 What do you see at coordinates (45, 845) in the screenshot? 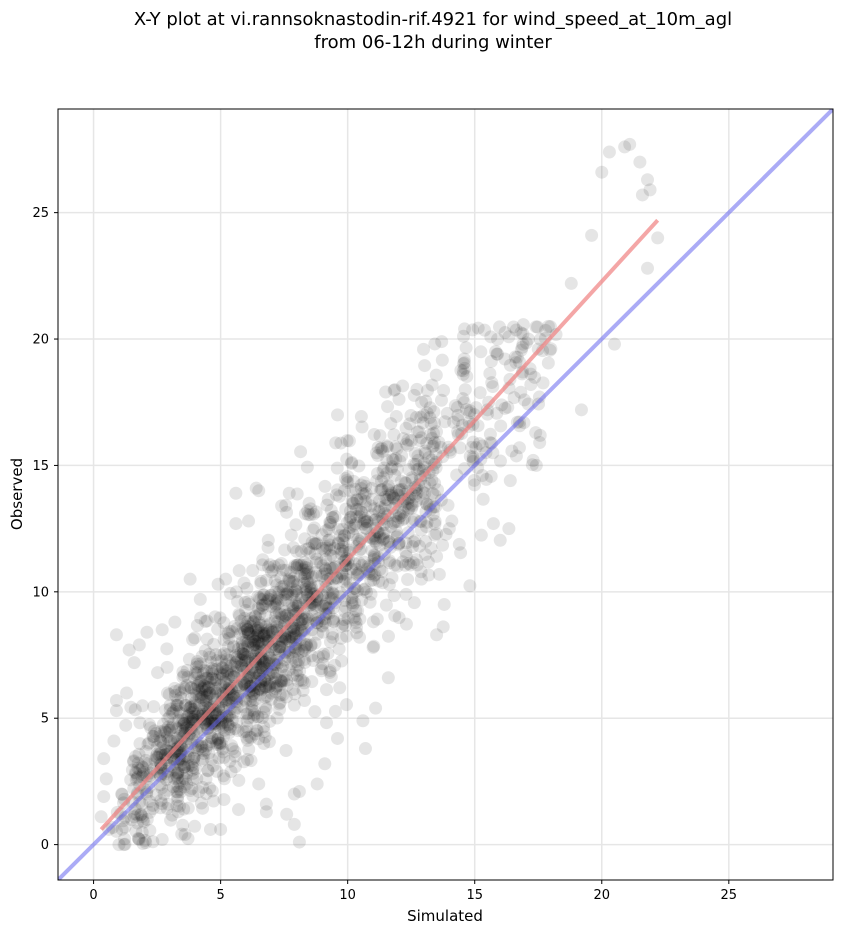
I see `y-tick-label: 0` at bounding box center [45, 845].